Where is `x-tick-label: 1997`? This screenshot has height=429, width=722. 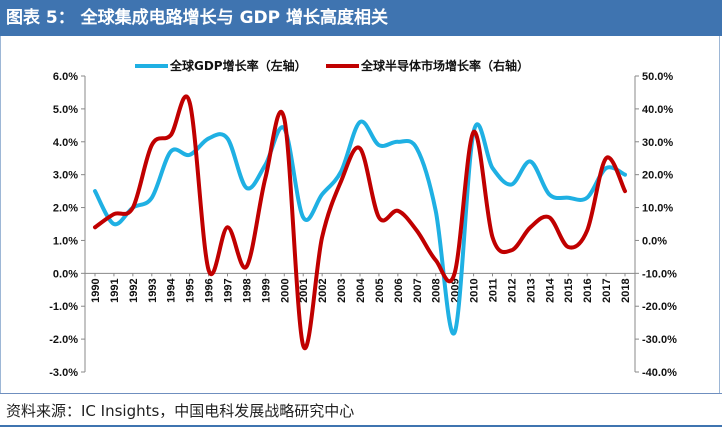
x-tick-label: 1997 is located at coordinates (229, 290).